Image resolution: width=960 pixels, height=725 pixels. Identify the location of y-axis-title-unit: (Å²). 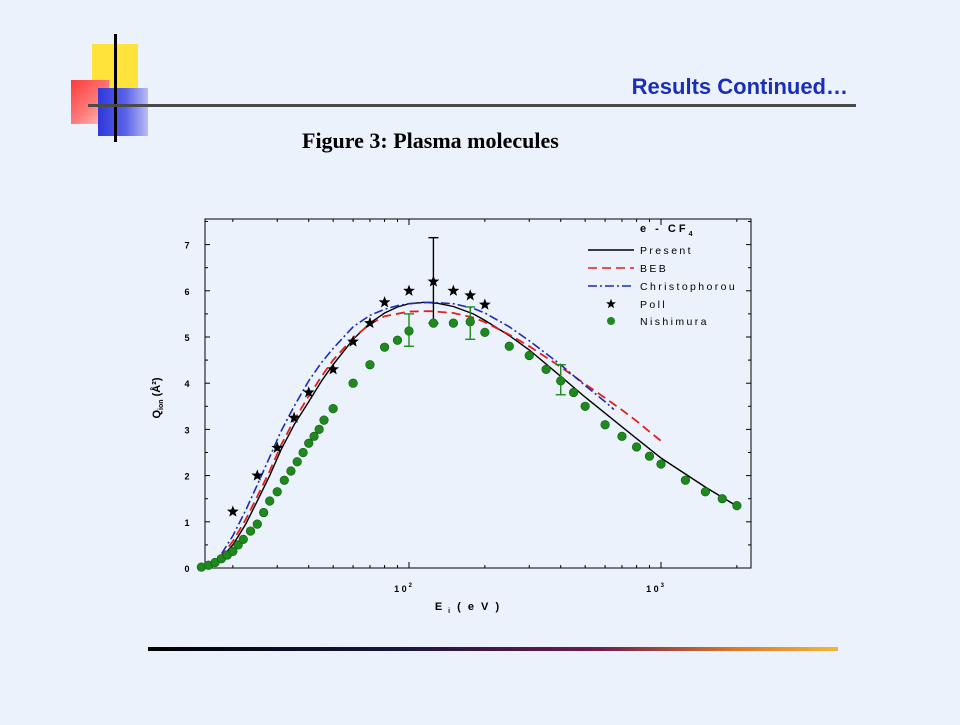
(156, 388).